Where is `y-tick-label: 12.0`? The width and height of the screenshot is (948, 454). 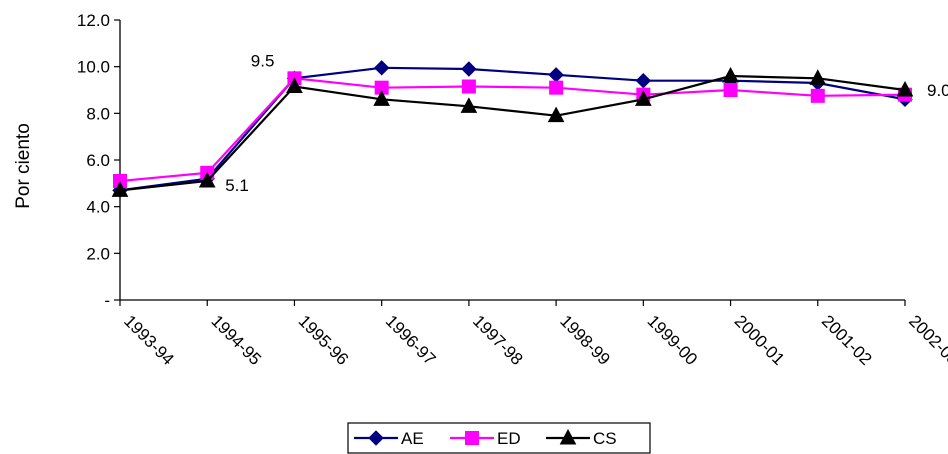
y-tick-label: 12.0 is located at coordinates (93, 20).